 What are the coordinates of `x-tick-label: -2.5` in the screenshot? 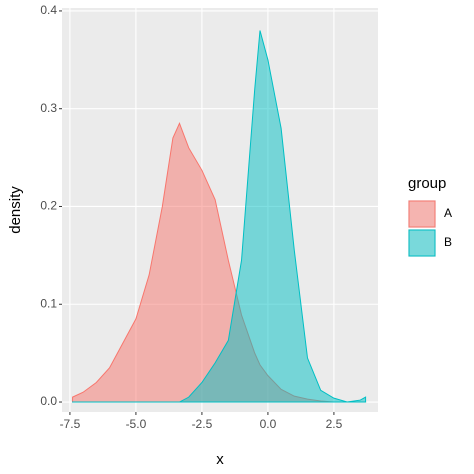 It's located at (202, 424).